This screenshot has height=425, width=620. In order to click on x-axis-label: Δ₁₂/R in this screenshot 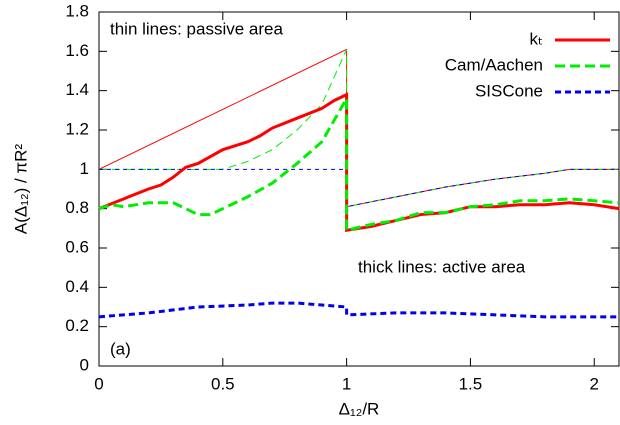, I will do `click(359, 408)`.